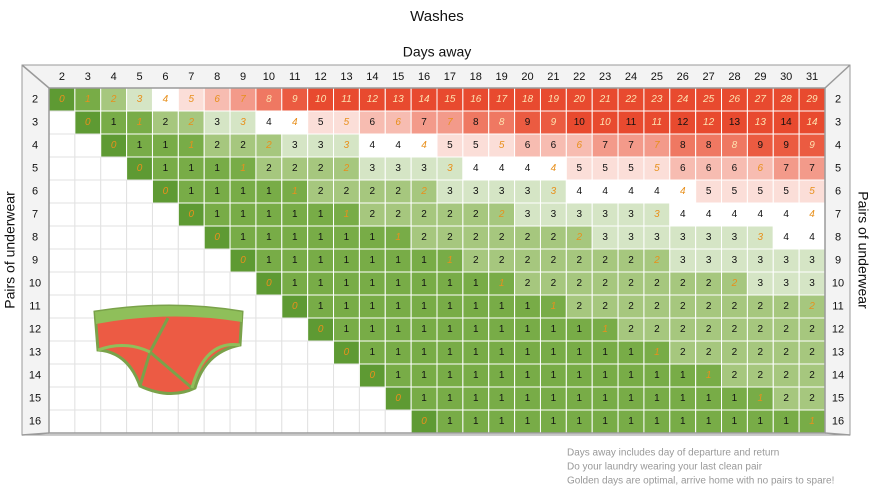 This screenshot has height=493, width=873. What do you see at coordinates (734, 77) in the screenshot?
I see `x-tick-label: 28` at bounding box center [734, 77].